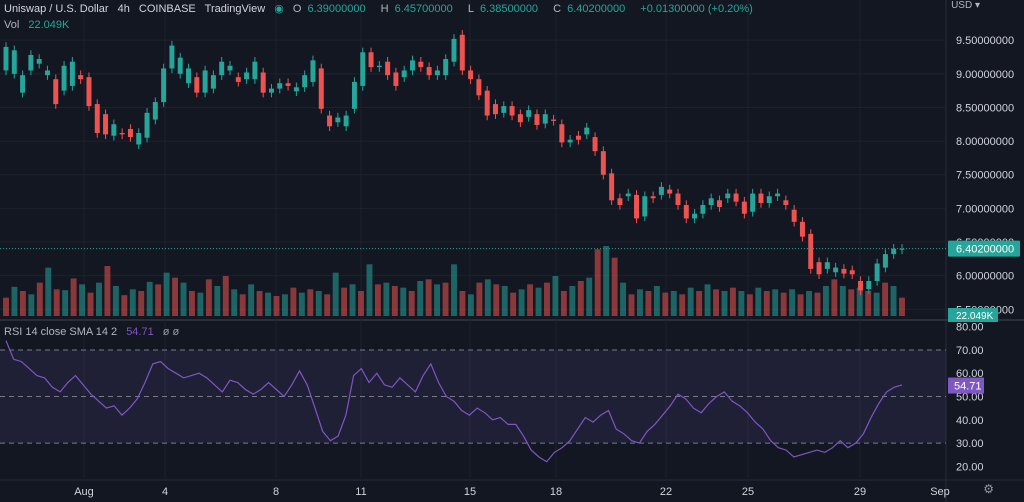 The height and width of the screenshot is (502, 1024). What do you see at coordinates (970, 421) in the screenshot?
I see `rsi-tick-label: 40.00` at bounding box center [970, 421].